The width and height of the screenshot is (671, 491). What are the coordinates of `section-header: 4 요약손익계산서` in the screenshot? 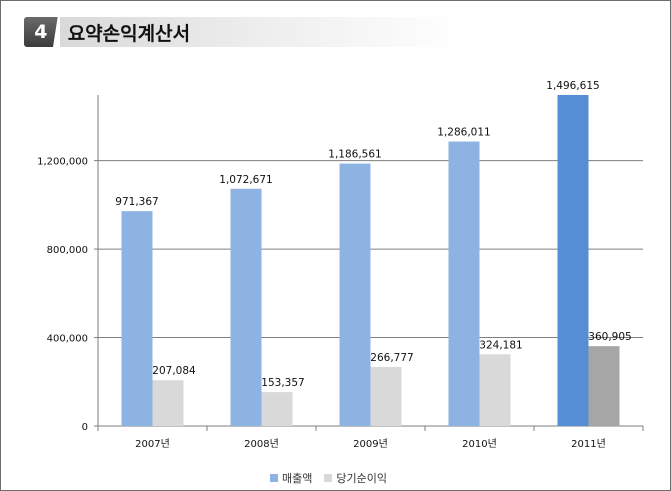 It's located at (244, 32).